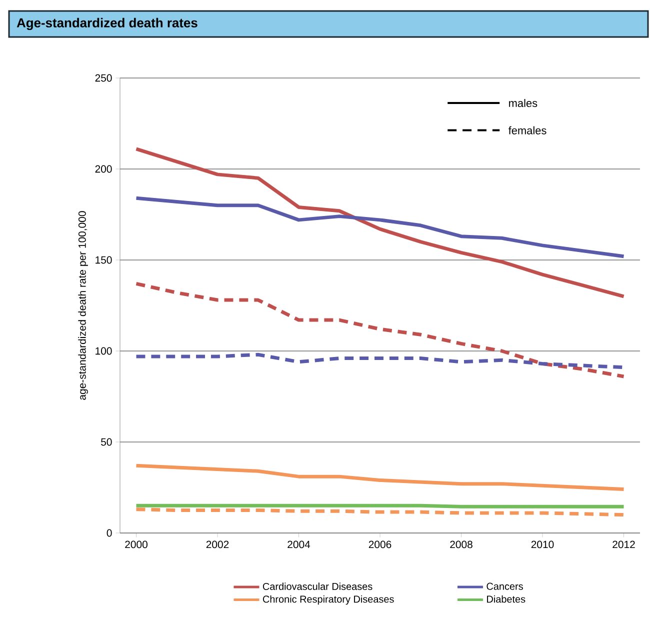 Image resolution: width=650 pixels, height=630 pixels. Describe the element at coordinates (106, 442) in the screenshot. I see `y-tick-label: 50` at that location.